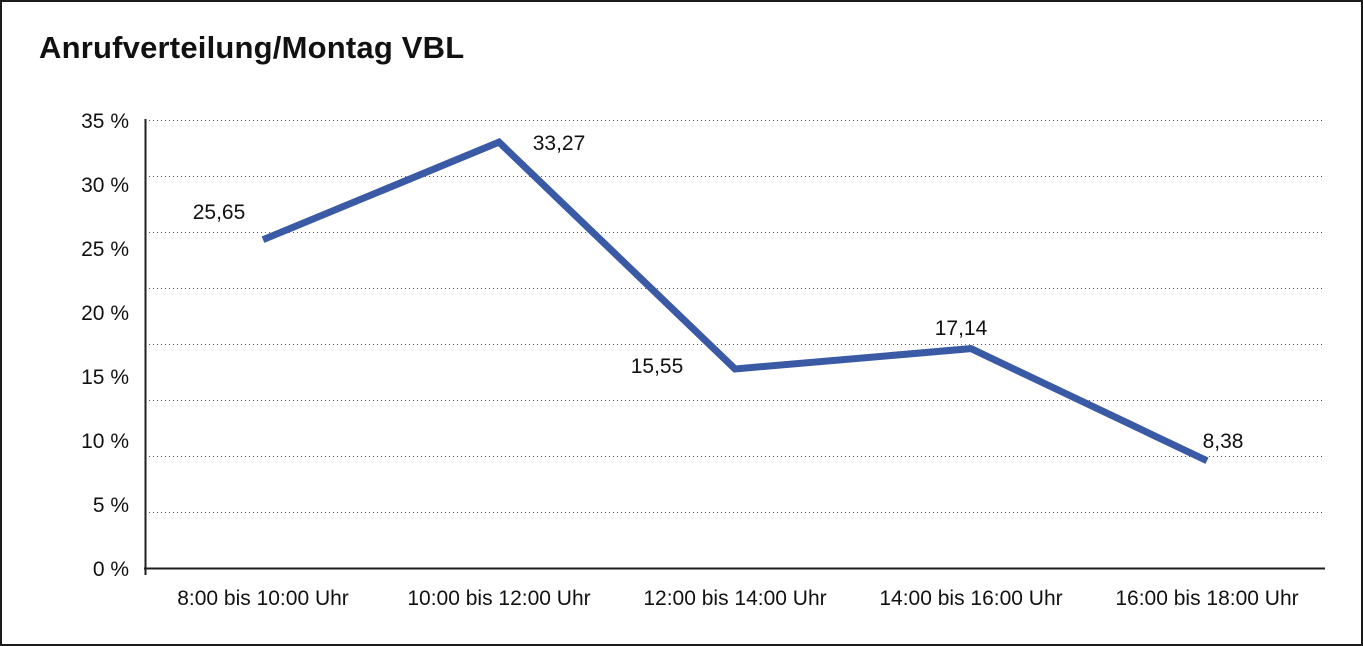 This screenshot has width=1363, height=646. What do you see at coordinates (1207, 598) in the screenshot?
I see `x-axis-category-label: 16:00 bis 18:00 Uhr` at bounding box center [1207, 598].